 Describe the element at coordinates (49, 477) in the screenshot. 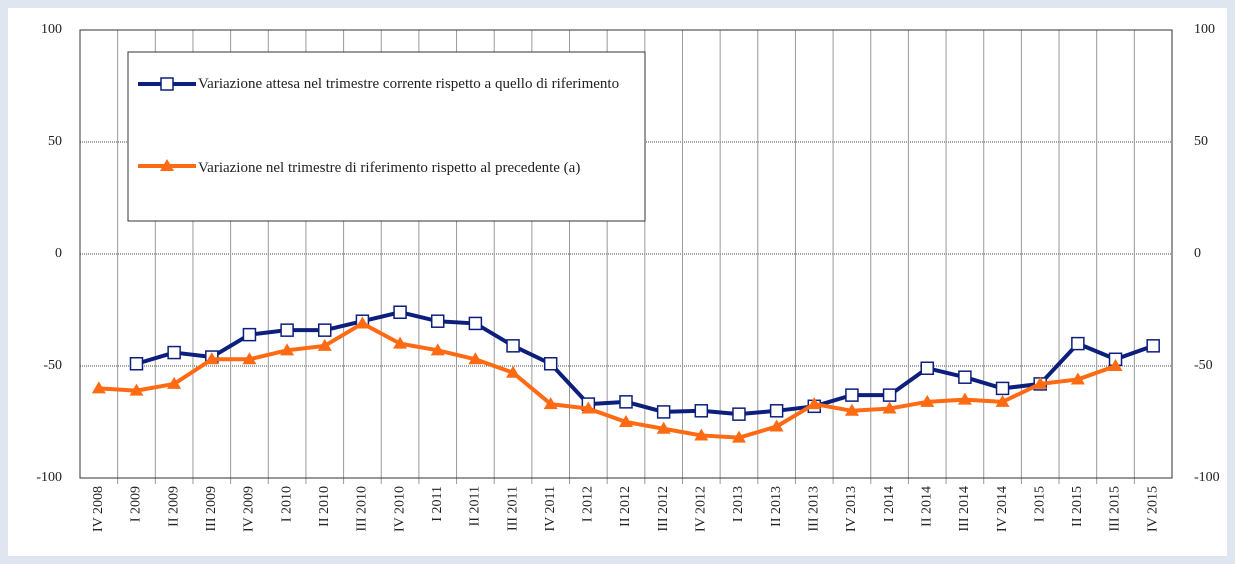

I see `y-tick-label: -100` at that location.